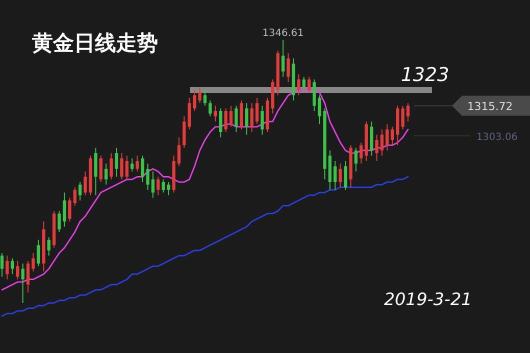 The image size is (530, 353). What do you see at coordinates (428, 300) in the screenshot?
I see `annotation: 2019-3-21` at bounding box center [428, 300].